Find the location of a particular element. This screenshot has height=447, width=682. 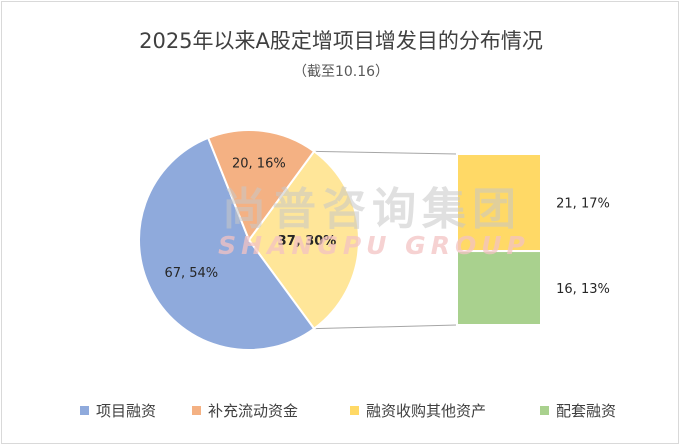

chart-subtitle: （截至10.16） is located at coordinates (341, 72).